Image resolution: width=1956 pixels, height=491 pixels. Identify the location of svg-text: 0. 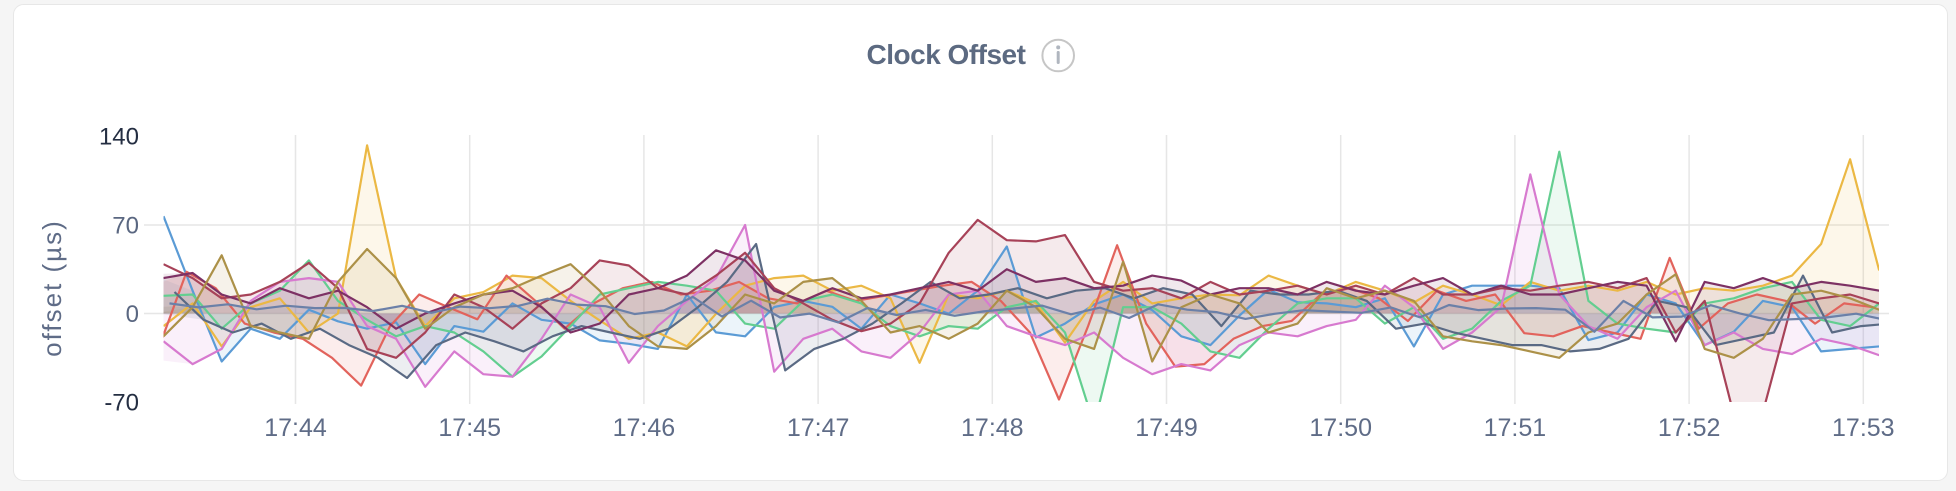
(132, 314).